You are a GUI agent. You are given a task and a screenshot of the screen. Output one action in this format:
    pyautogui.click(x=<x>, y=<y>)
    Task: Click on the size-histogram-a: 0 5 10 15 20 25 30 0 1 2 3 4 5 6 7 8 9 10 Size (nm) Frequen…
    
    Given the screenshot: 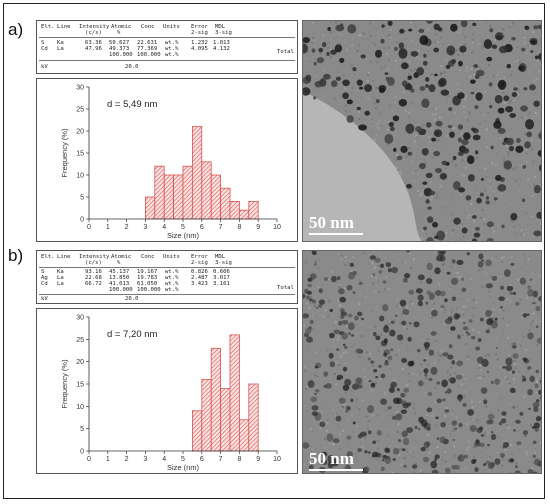 What is the action you would take?
    pyautogui.click(x=170, y=163)
    